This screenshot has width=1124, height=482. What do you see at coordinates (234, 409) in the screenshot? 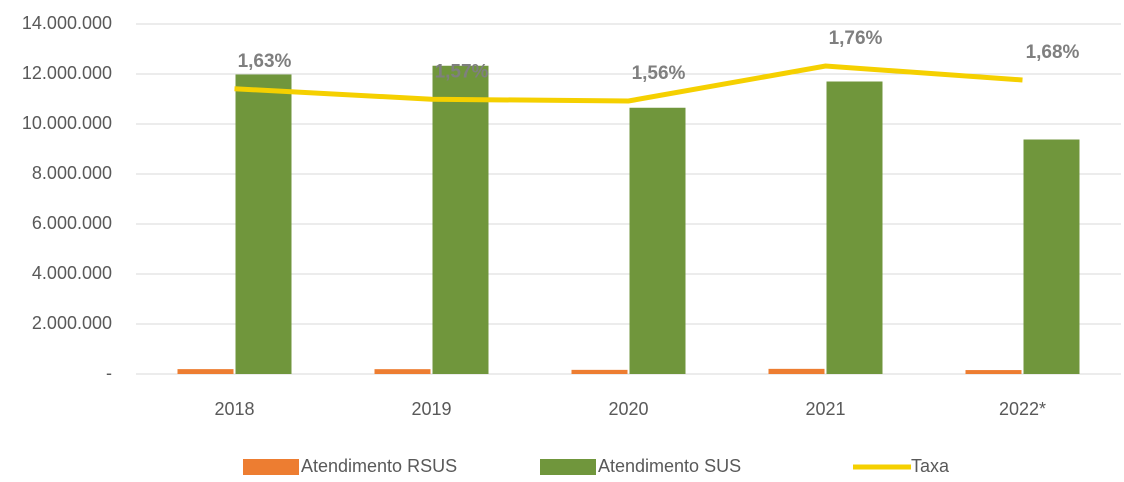
I see `x-tick-label: 2018` at bounding box center [234, 409].